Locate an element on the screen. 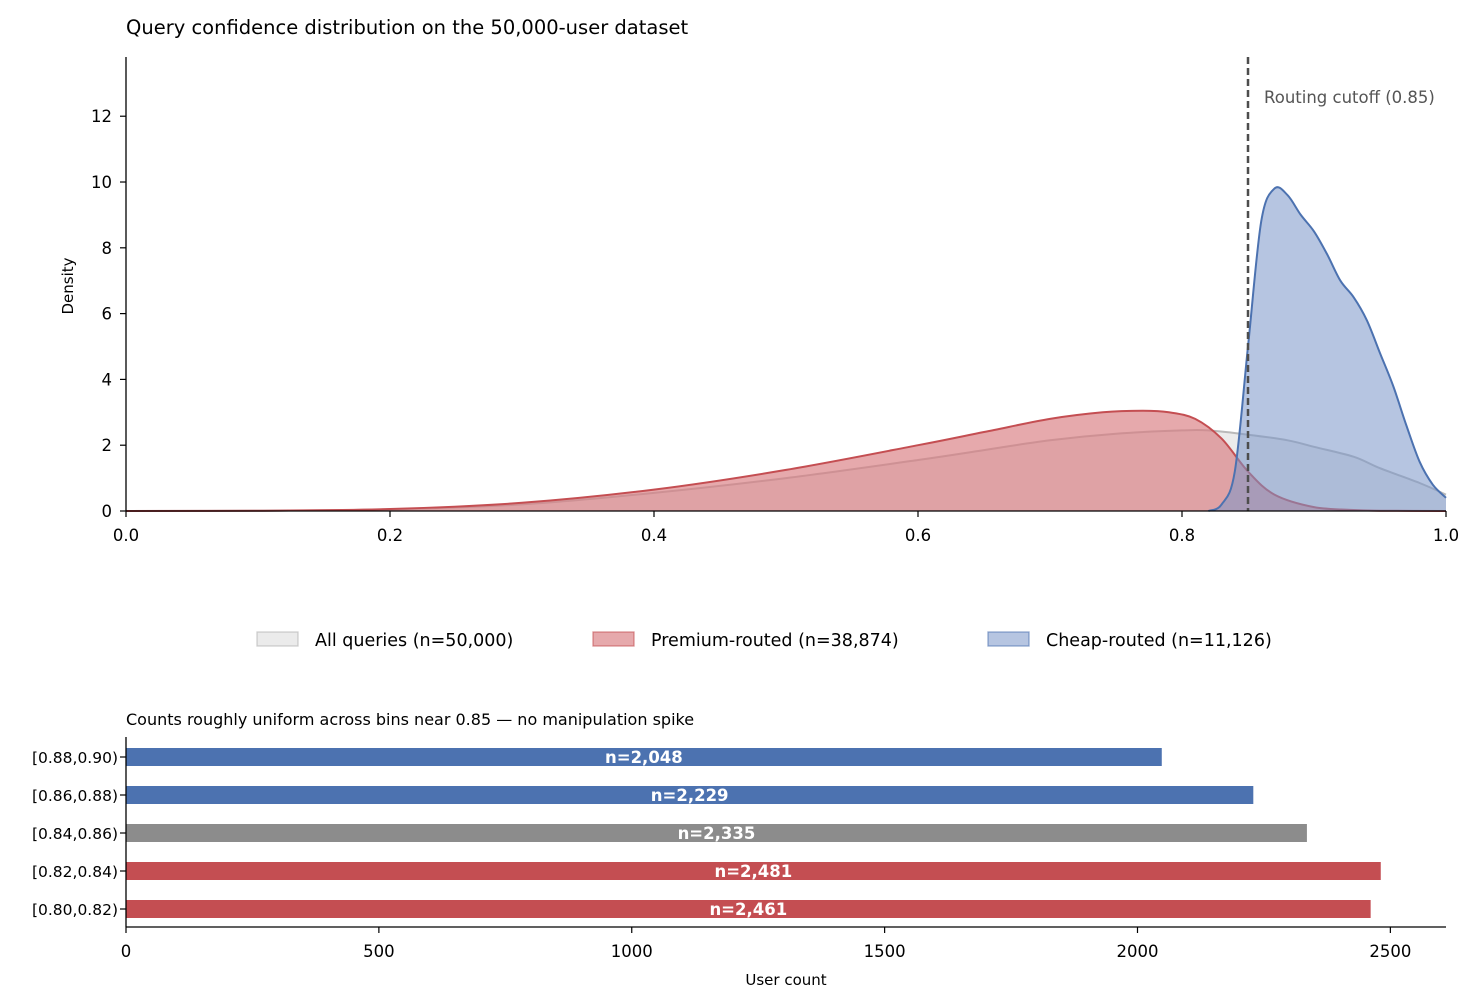 The image size is (1483, 1005). density-x-tick-label: 1.0 is located at coordinates (1446, 535).